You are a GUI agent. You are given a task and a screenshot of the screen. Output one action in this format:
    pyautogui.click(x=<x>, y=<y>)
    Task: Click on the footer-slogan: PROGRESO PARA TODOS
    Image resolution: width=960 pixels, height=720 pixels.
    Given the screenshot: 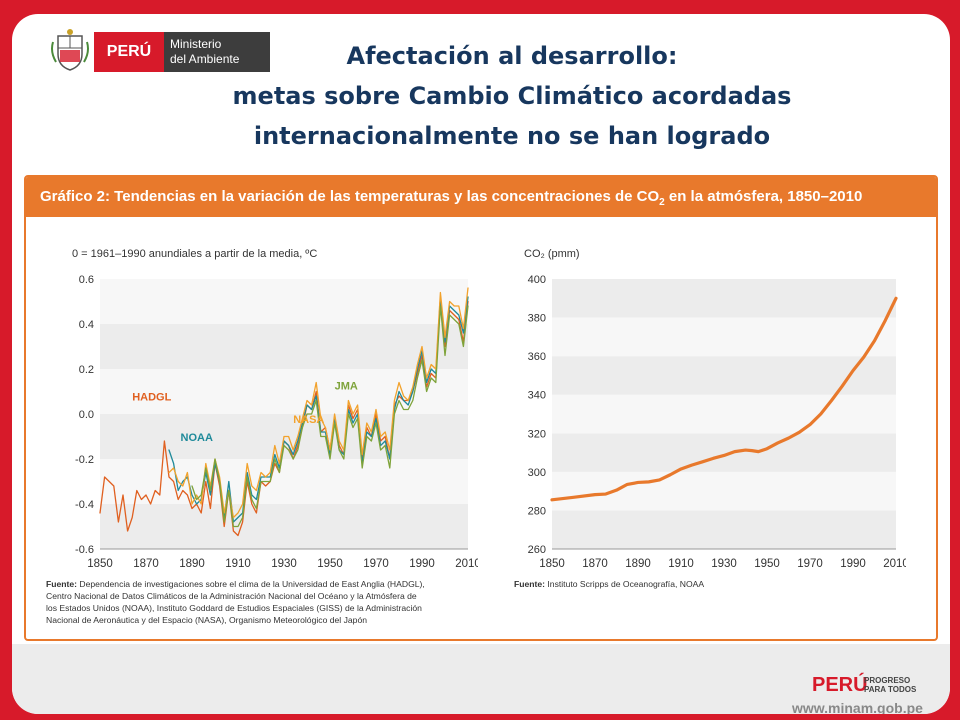 What is the action you would take?
    pyautogui.click(x=890, y=685)
    